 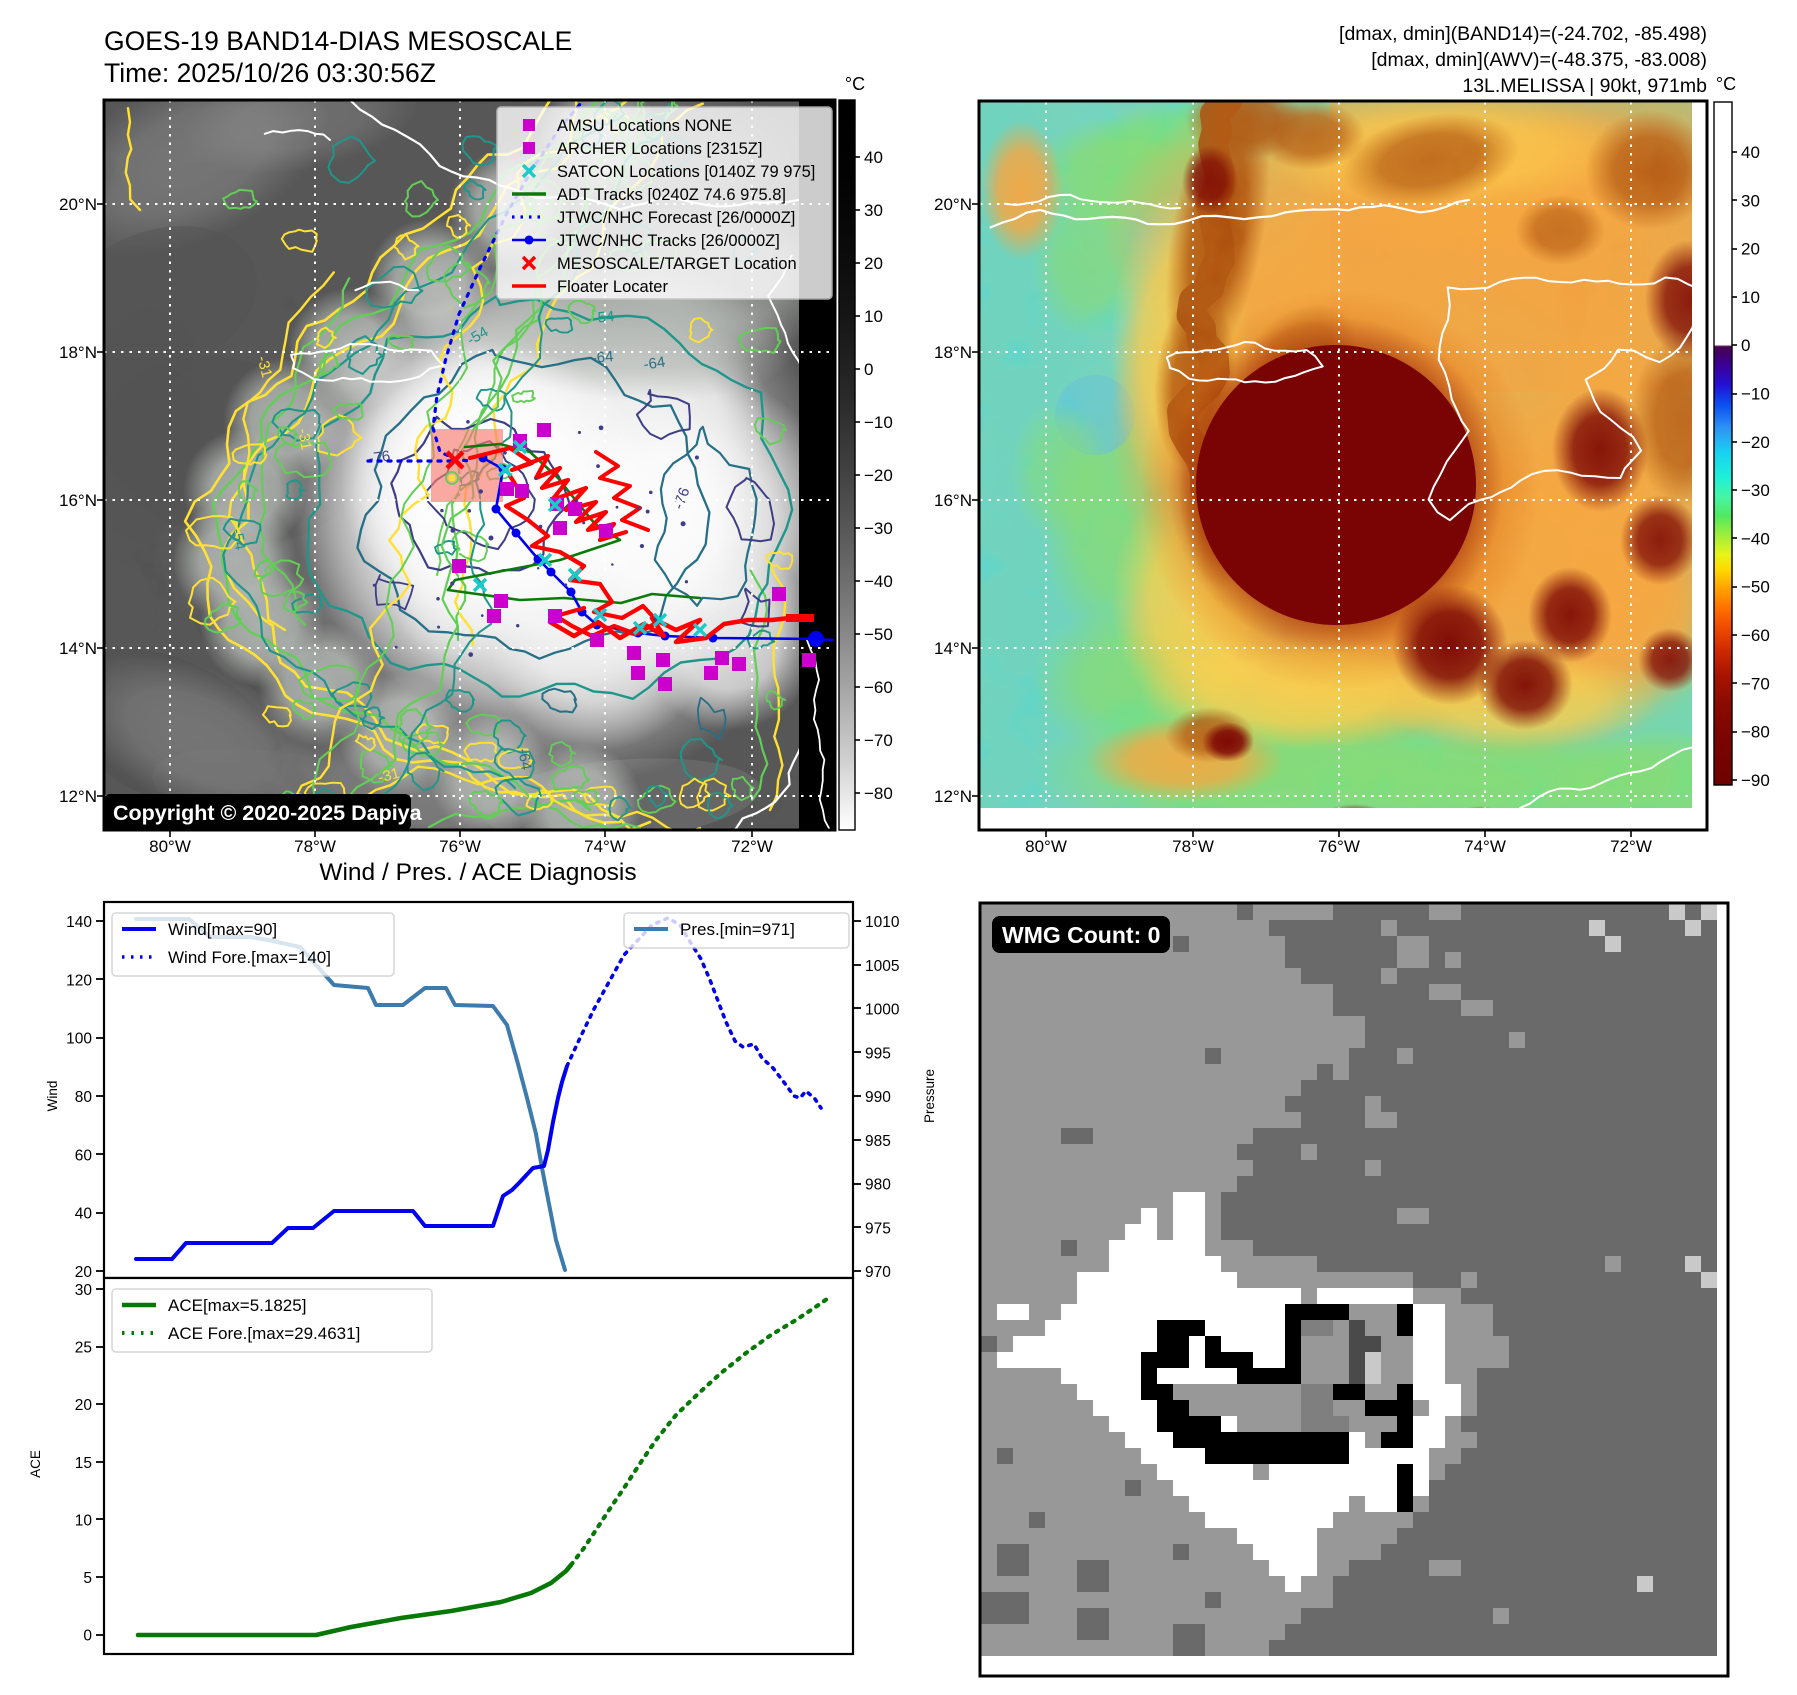 What do you see at coordinates (929, 1096) in the screenshot?
I see `svg-text: Pressure` at bounding box center [929, 1096].